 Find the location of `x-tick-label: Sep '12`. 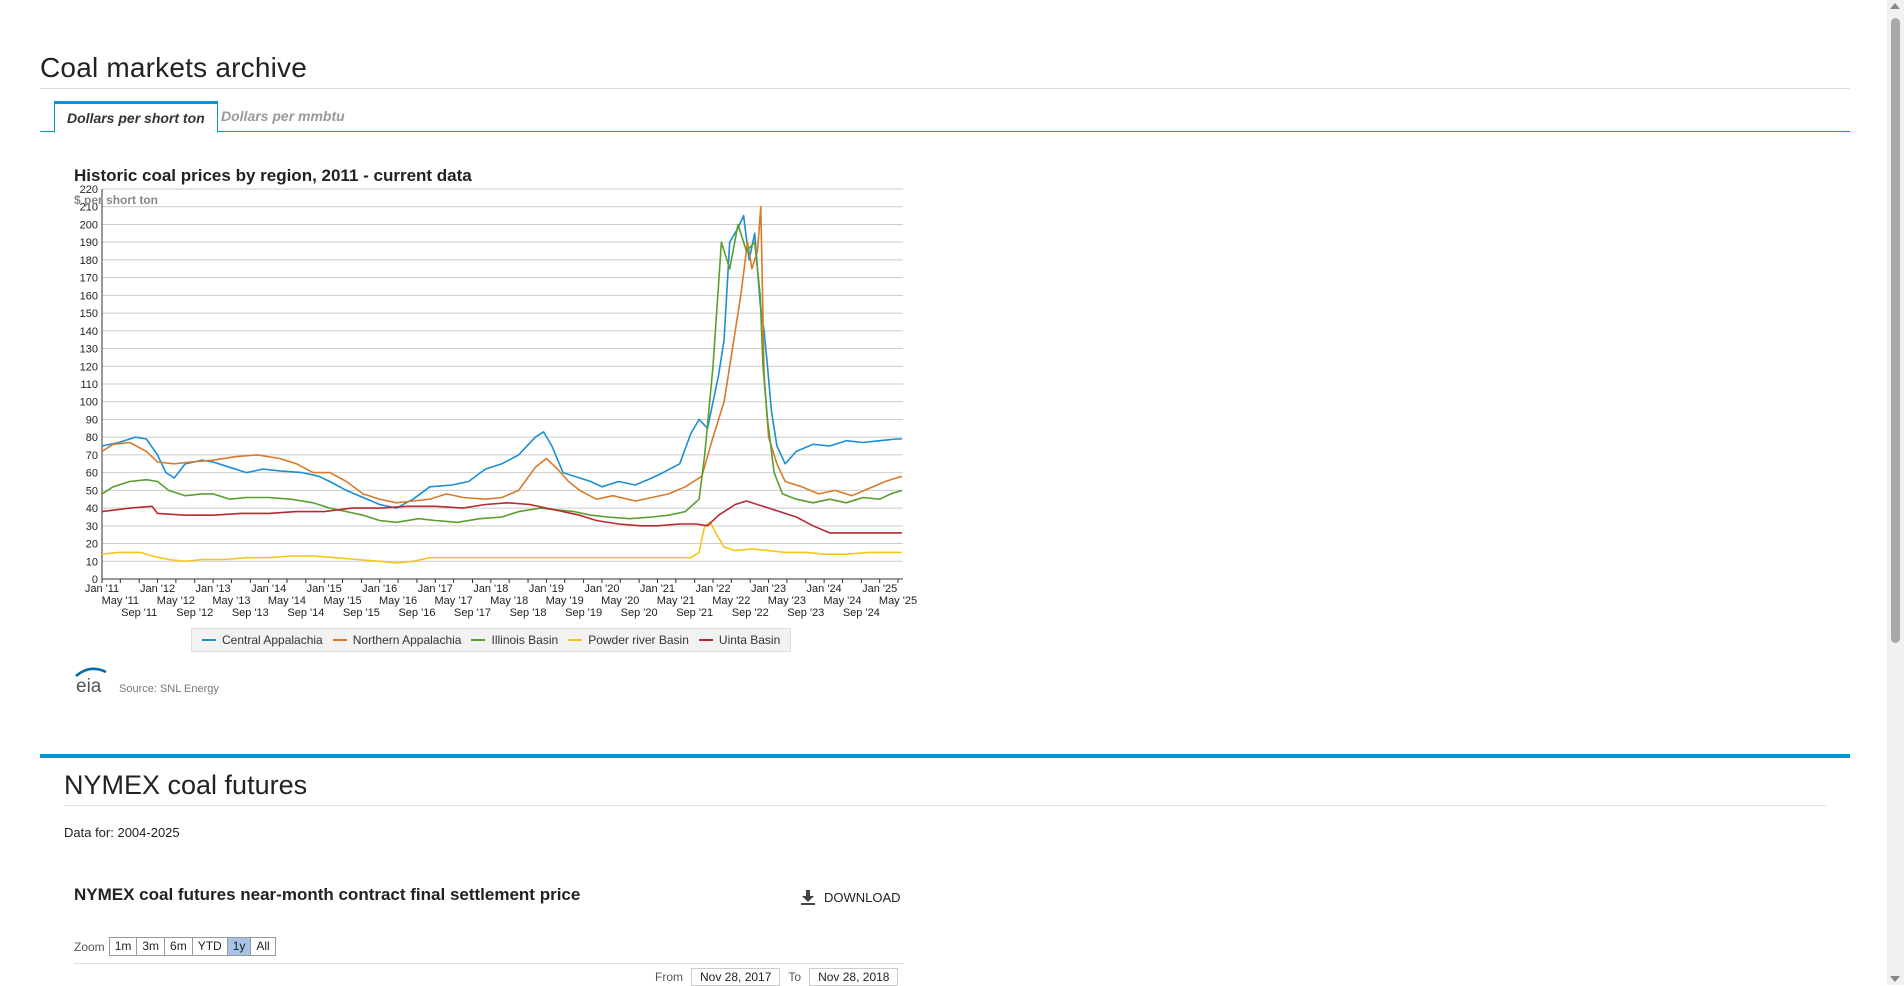

x-tick-label: Sep '12 is located at coordinates (194, 613).